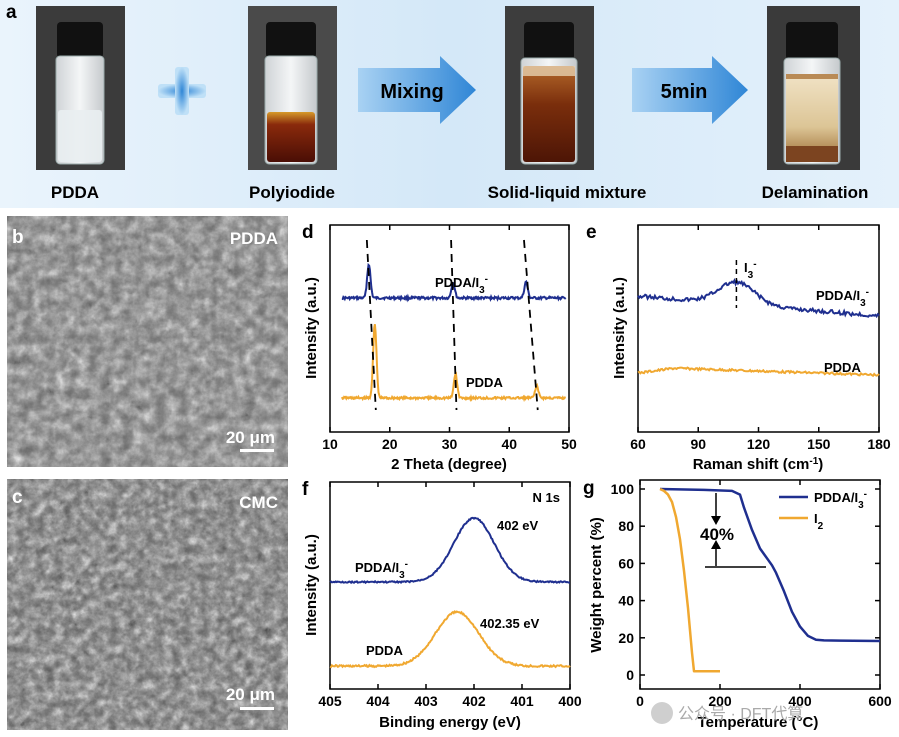 The image size is (899, 737). What do you see at coordinates (18, 237) in the screenshot?
I see `panel-b-label: b` at bounding box center [18, 237].